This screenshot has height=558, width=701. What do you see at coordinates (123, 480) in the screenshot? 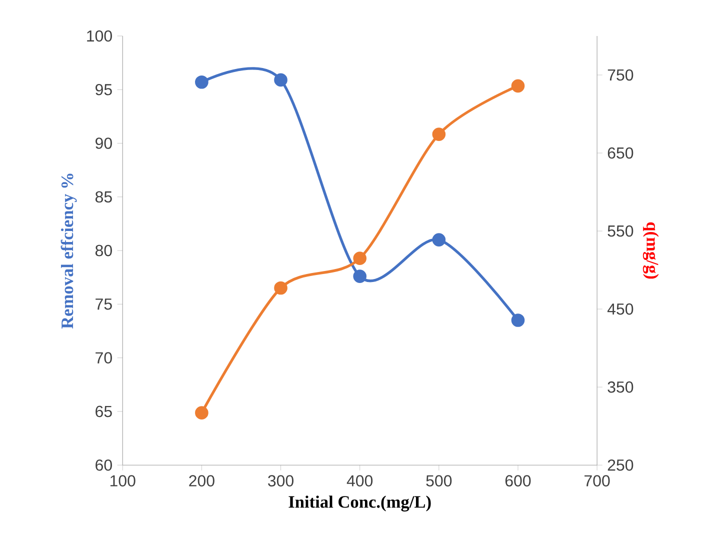
I see `x-tick-label: 100` at bounding box center [123, 480].